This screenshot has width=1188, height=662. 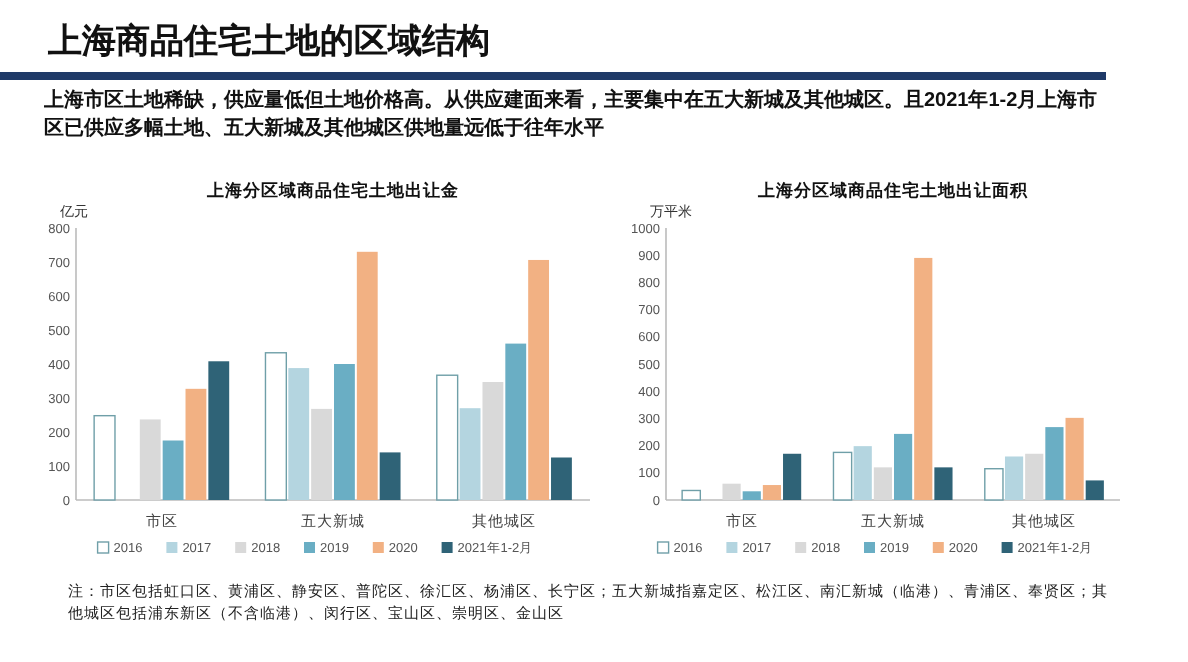 I want to click on text: 上海市区土地稀缺，供应量低但土地价格高。从供应建面来看，主要集中在五大新城及其他城区。且2021年1-2月上海市区已供应多幅土地、五大新城及其他城区供地量远低于往年水平, so click(x=572, y=116).